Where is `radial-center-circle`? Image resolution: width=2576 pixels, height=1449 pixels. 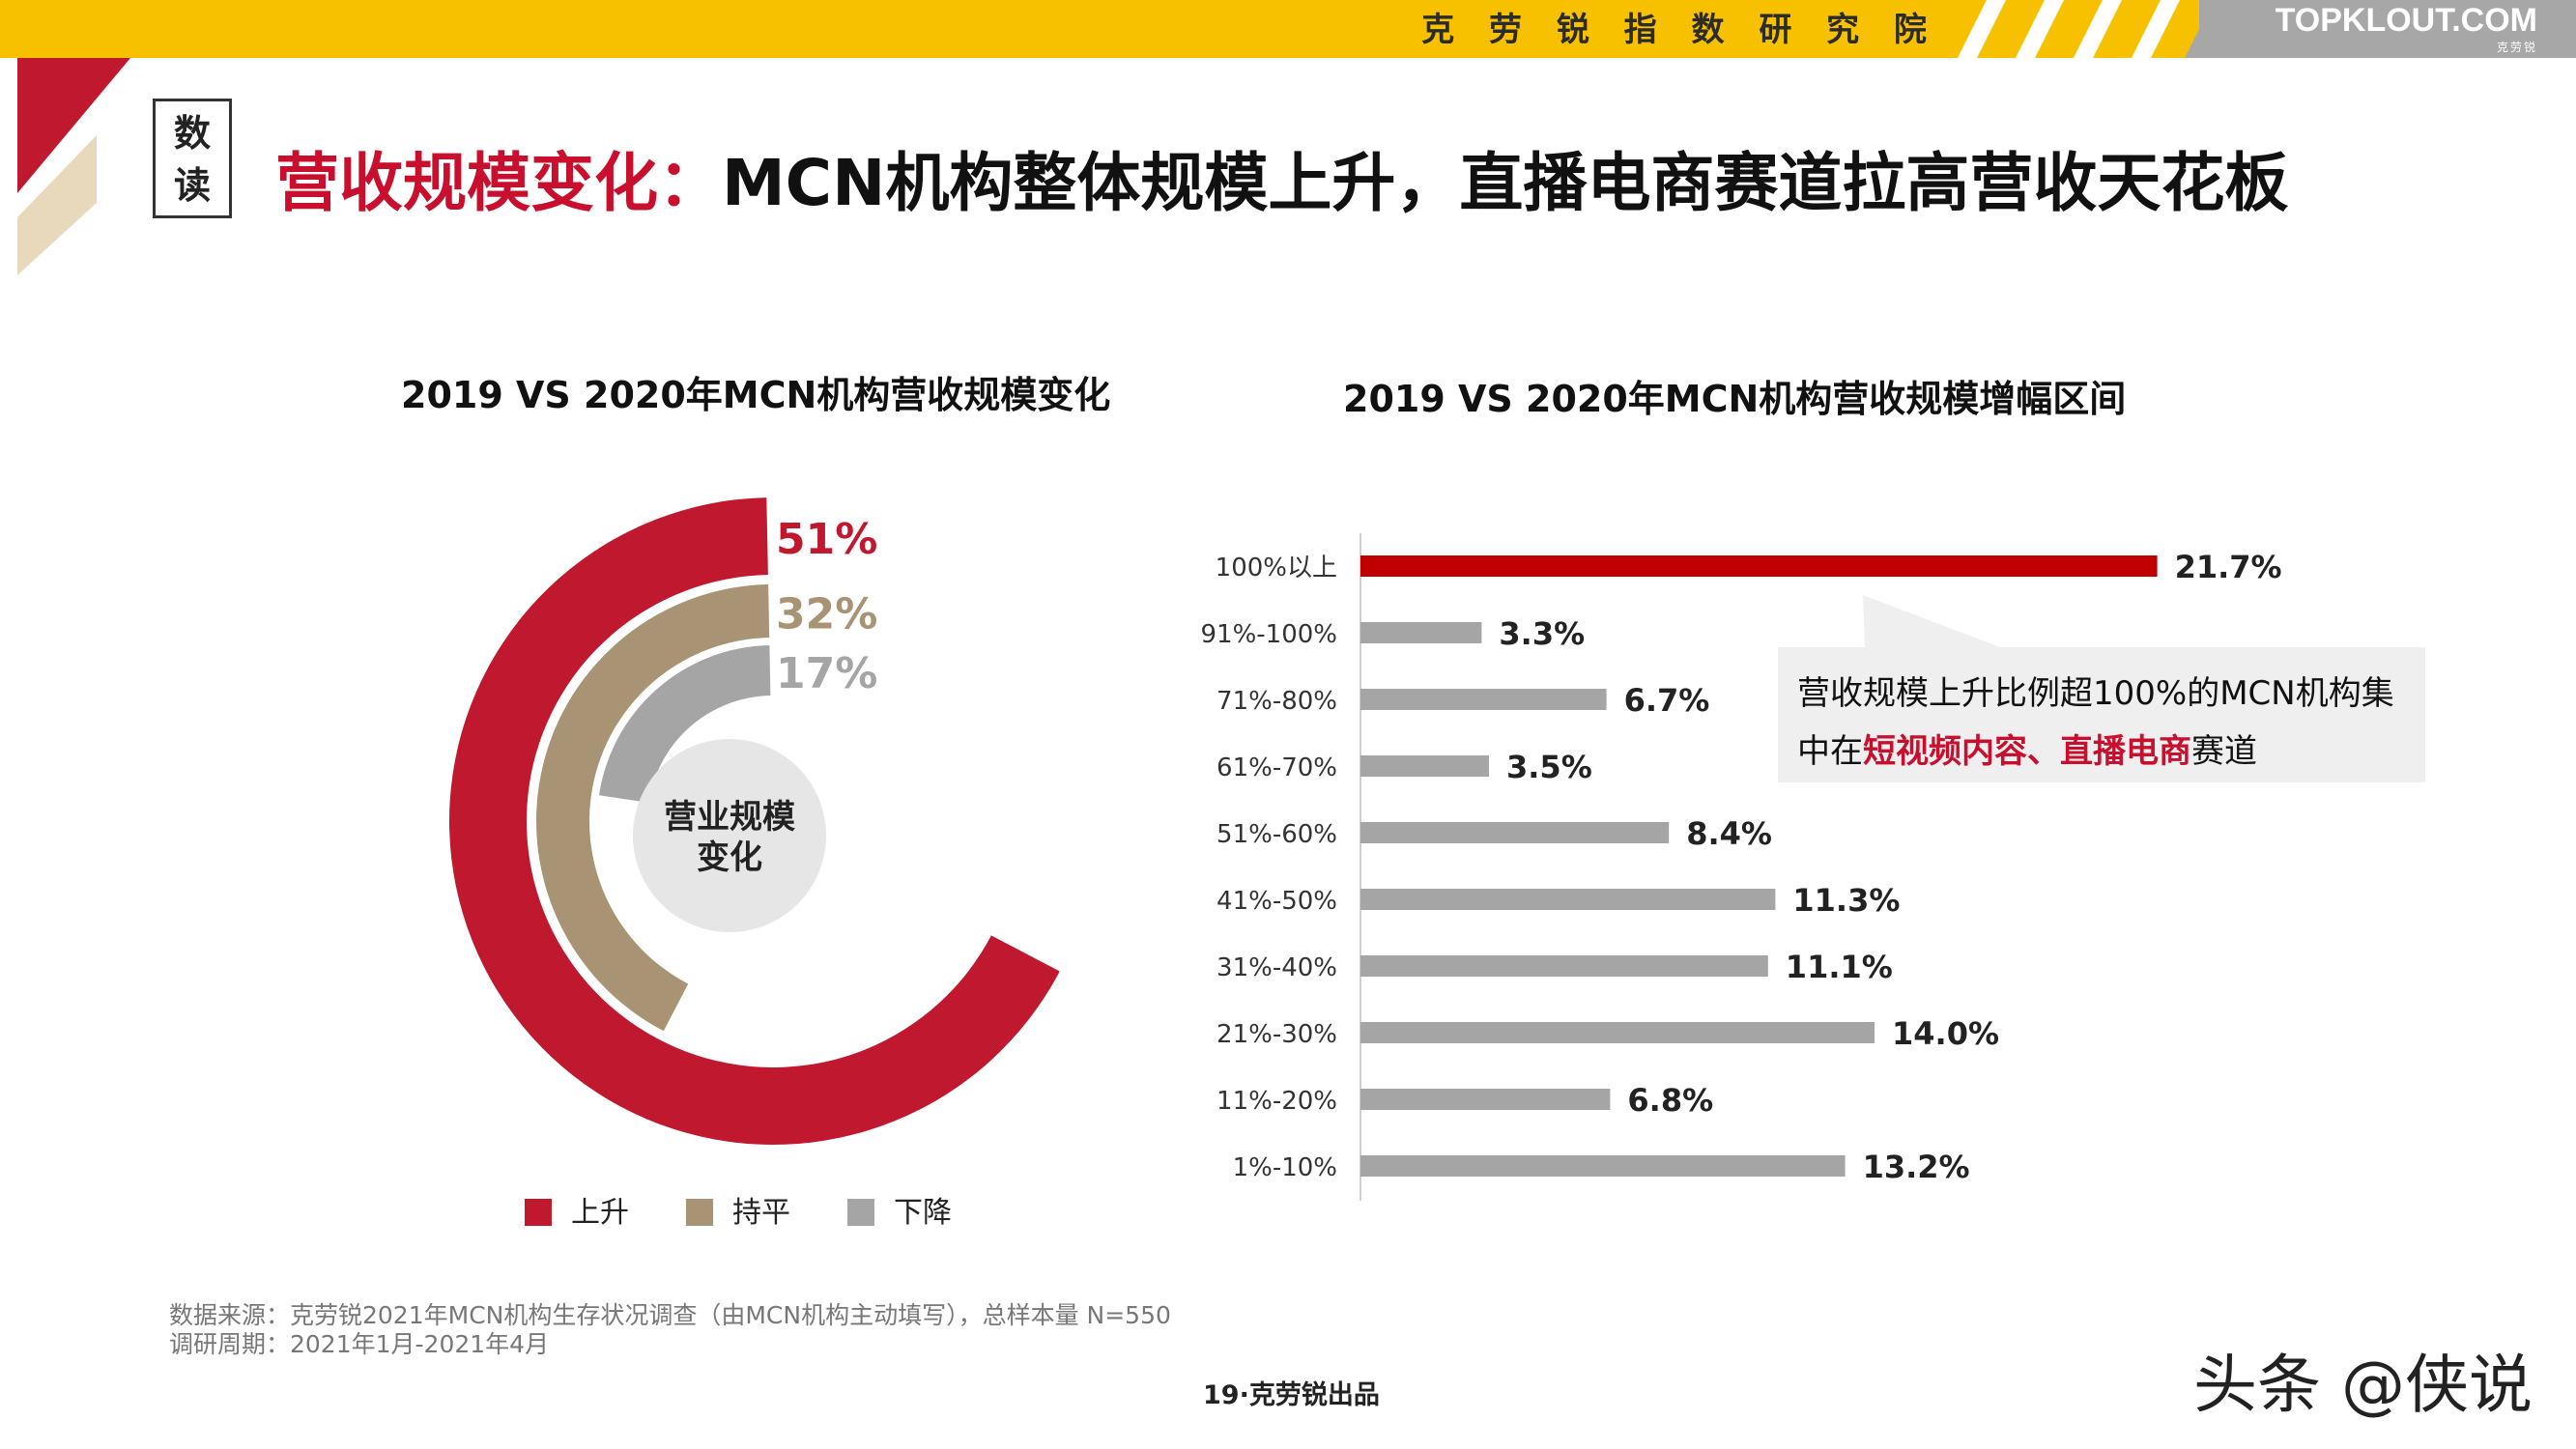
radial-center-circle is located at coordinates (730, 835).